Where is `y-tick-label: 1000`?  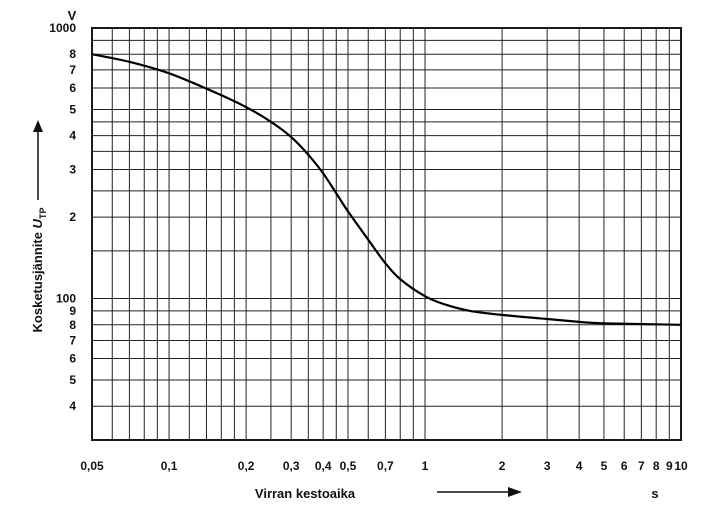
y-tick-label: 1000 is located at coordinates (62, 28).